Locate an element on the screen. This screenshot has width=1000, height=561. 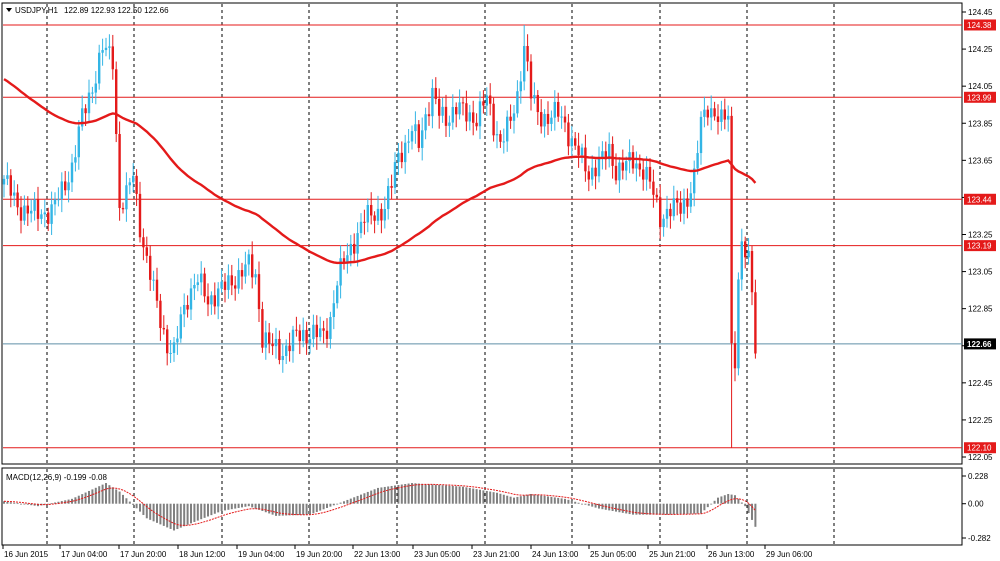
macd-plot-frame is located at coordinates (482, 506).